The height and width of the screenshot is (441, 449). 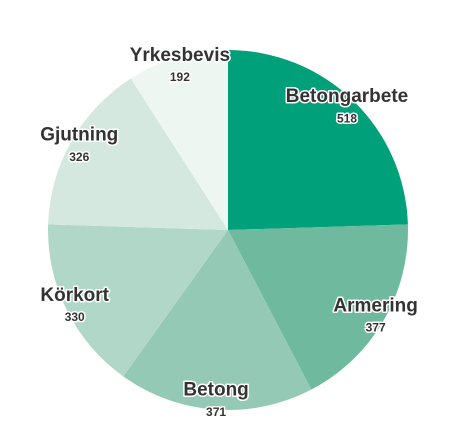 What do you see at coordinates (375, 305) in the screenshot?
I see `slice-label: Armering` at bounding box center [375, 305].